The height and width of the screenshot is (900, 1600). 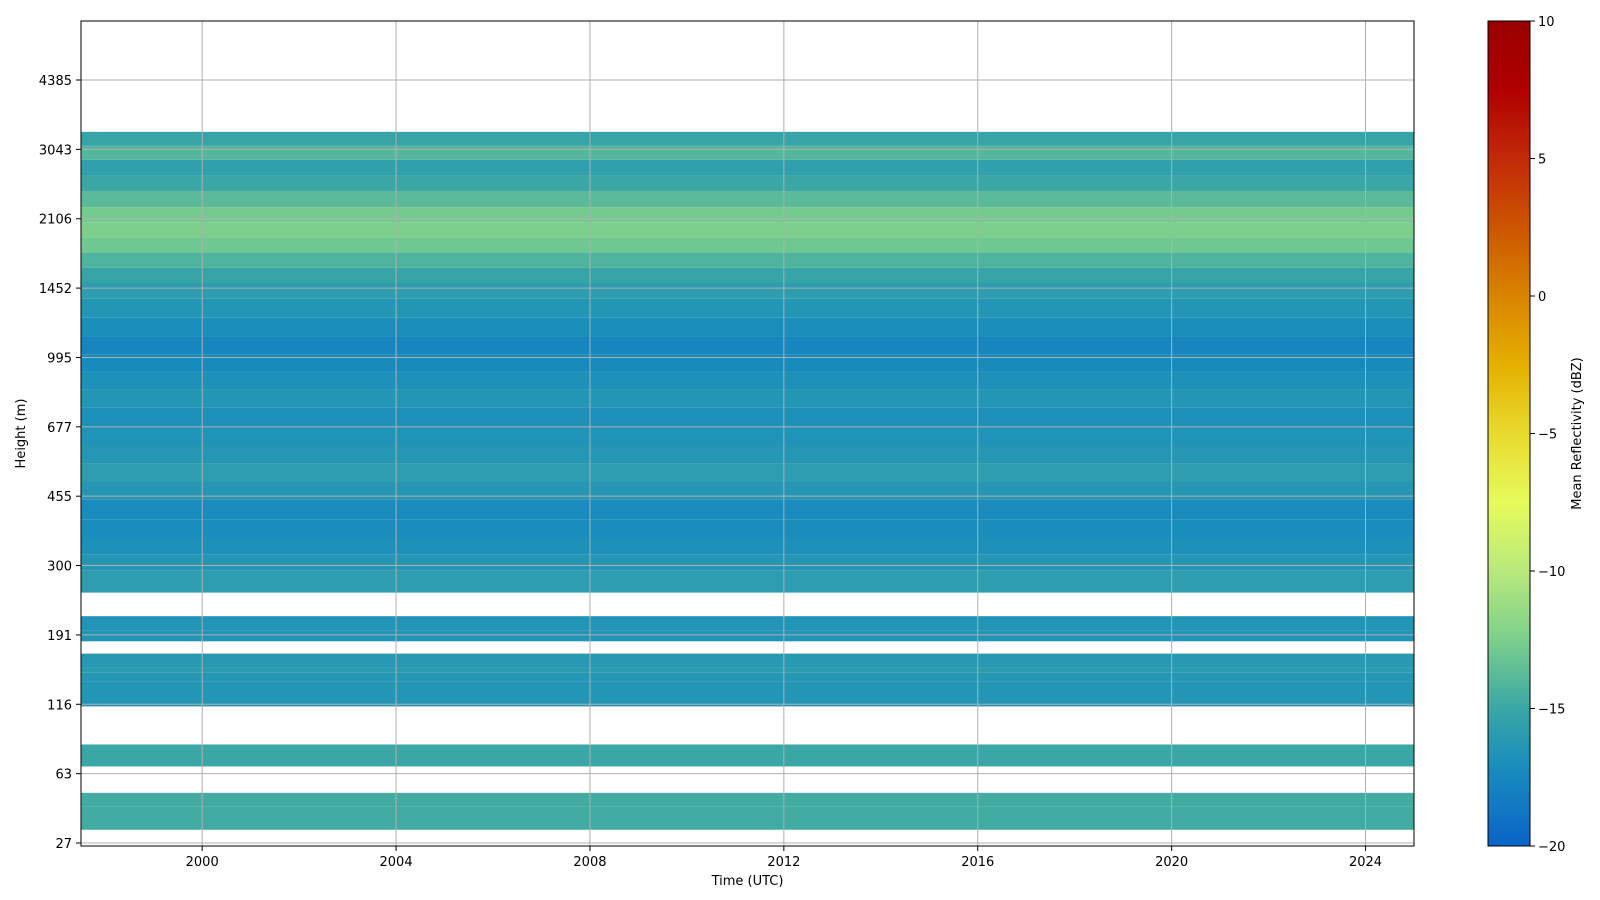 I want to click on colorbar-tick-label: −15, so click(x=1551, y=710).